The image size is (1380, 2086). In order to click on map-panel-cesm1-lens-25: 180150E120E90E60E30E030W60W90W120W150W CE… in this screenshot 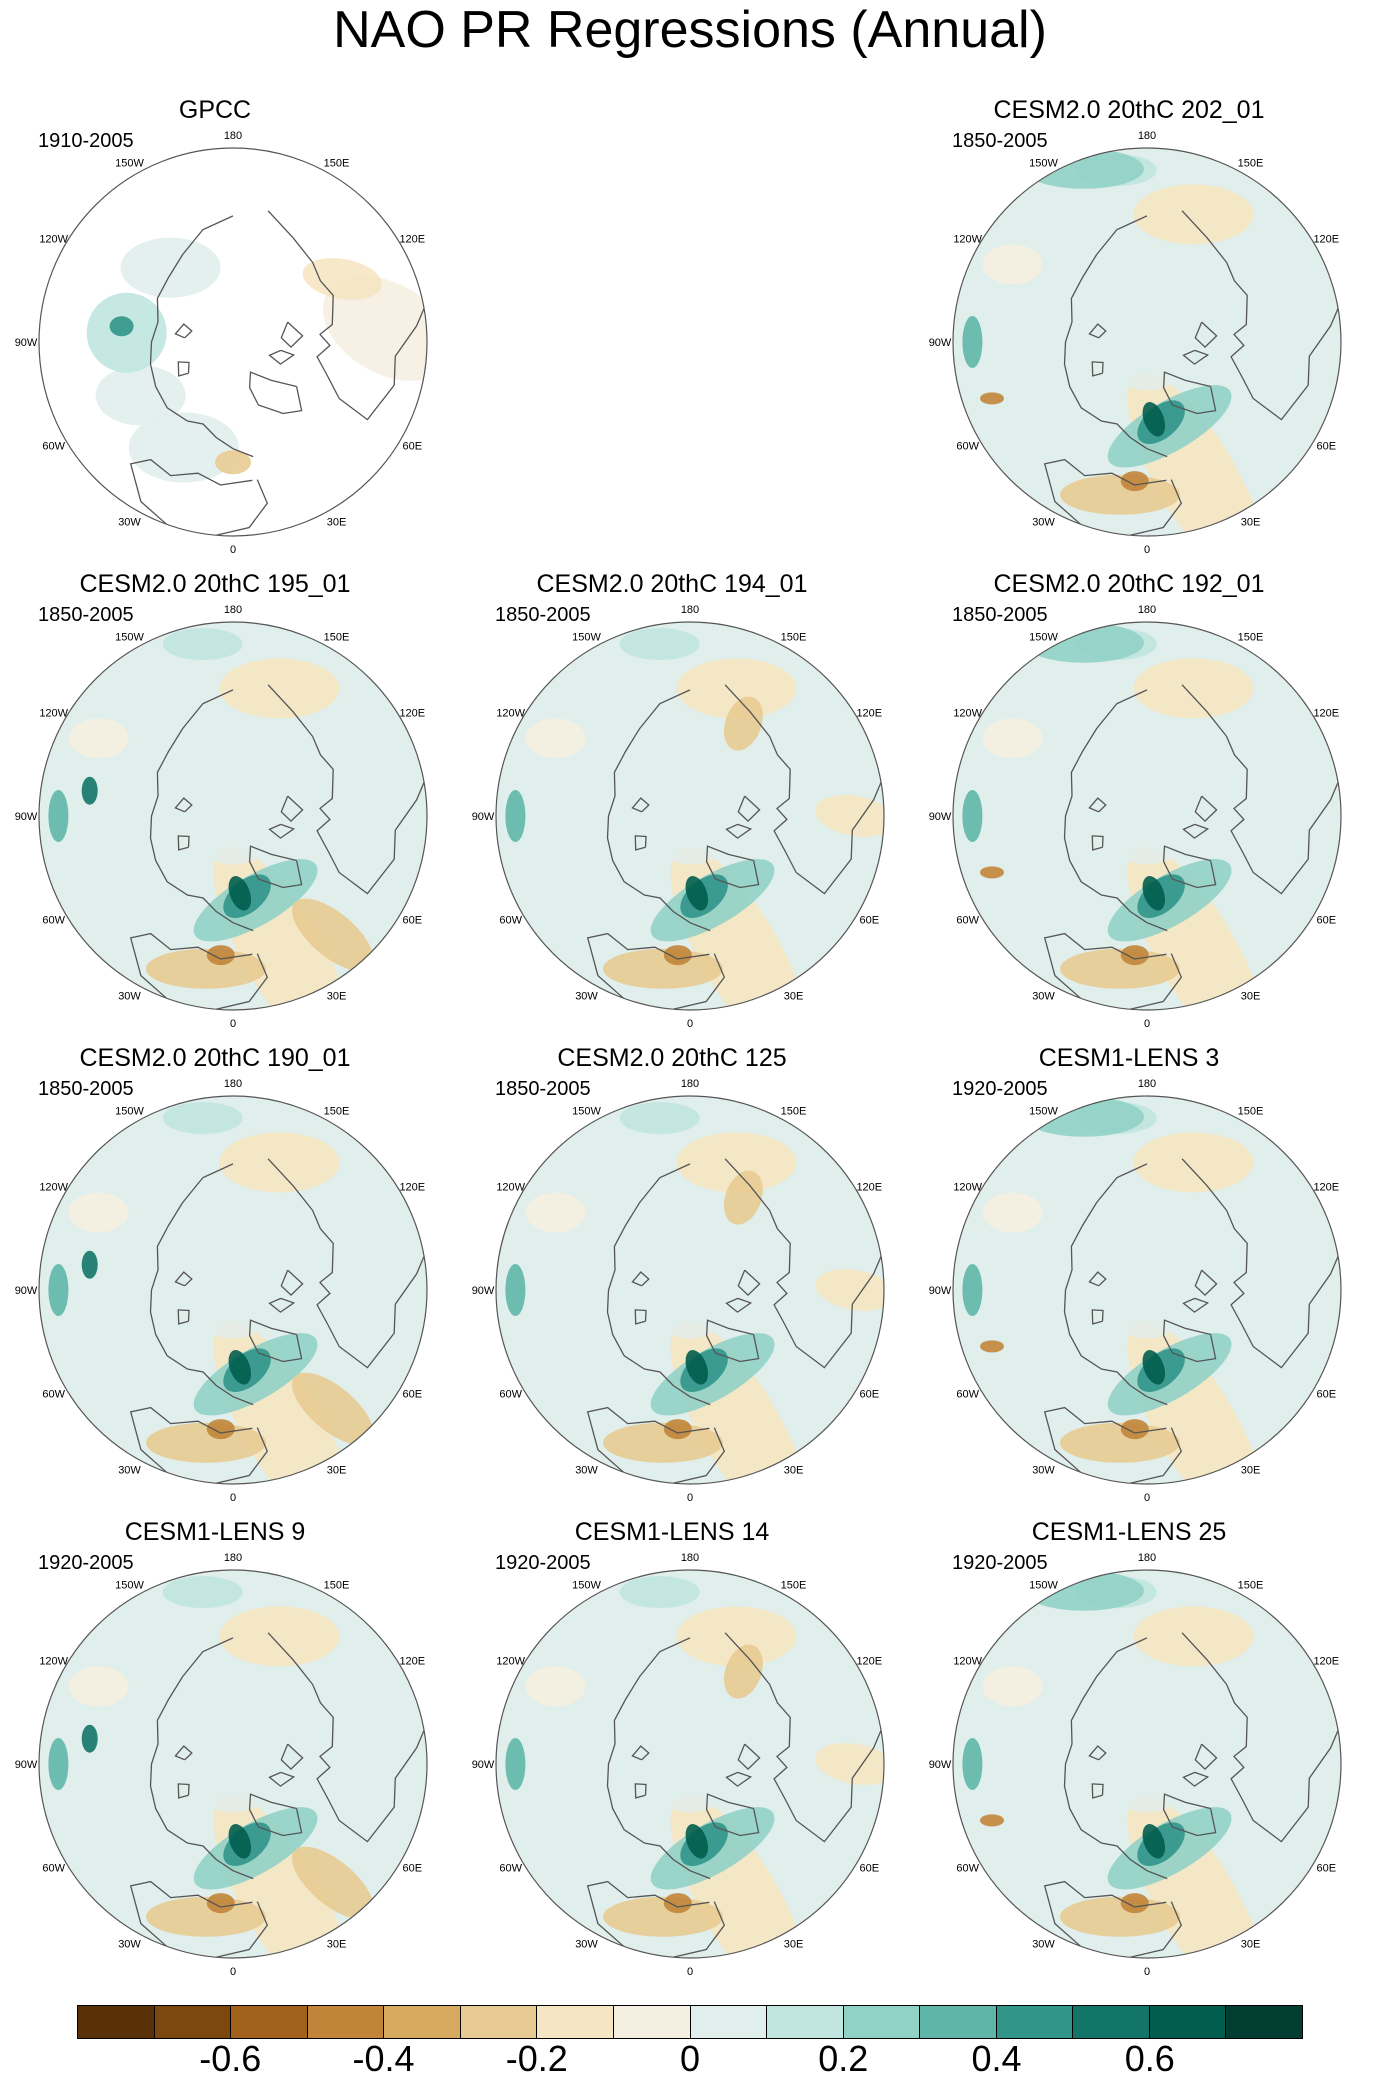, I will do `click(1129, 1747)`.